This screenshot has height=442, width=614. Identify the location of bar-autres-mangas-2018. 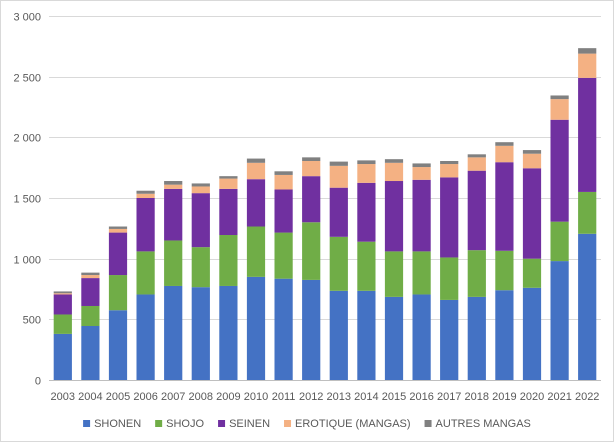
(476, 156).